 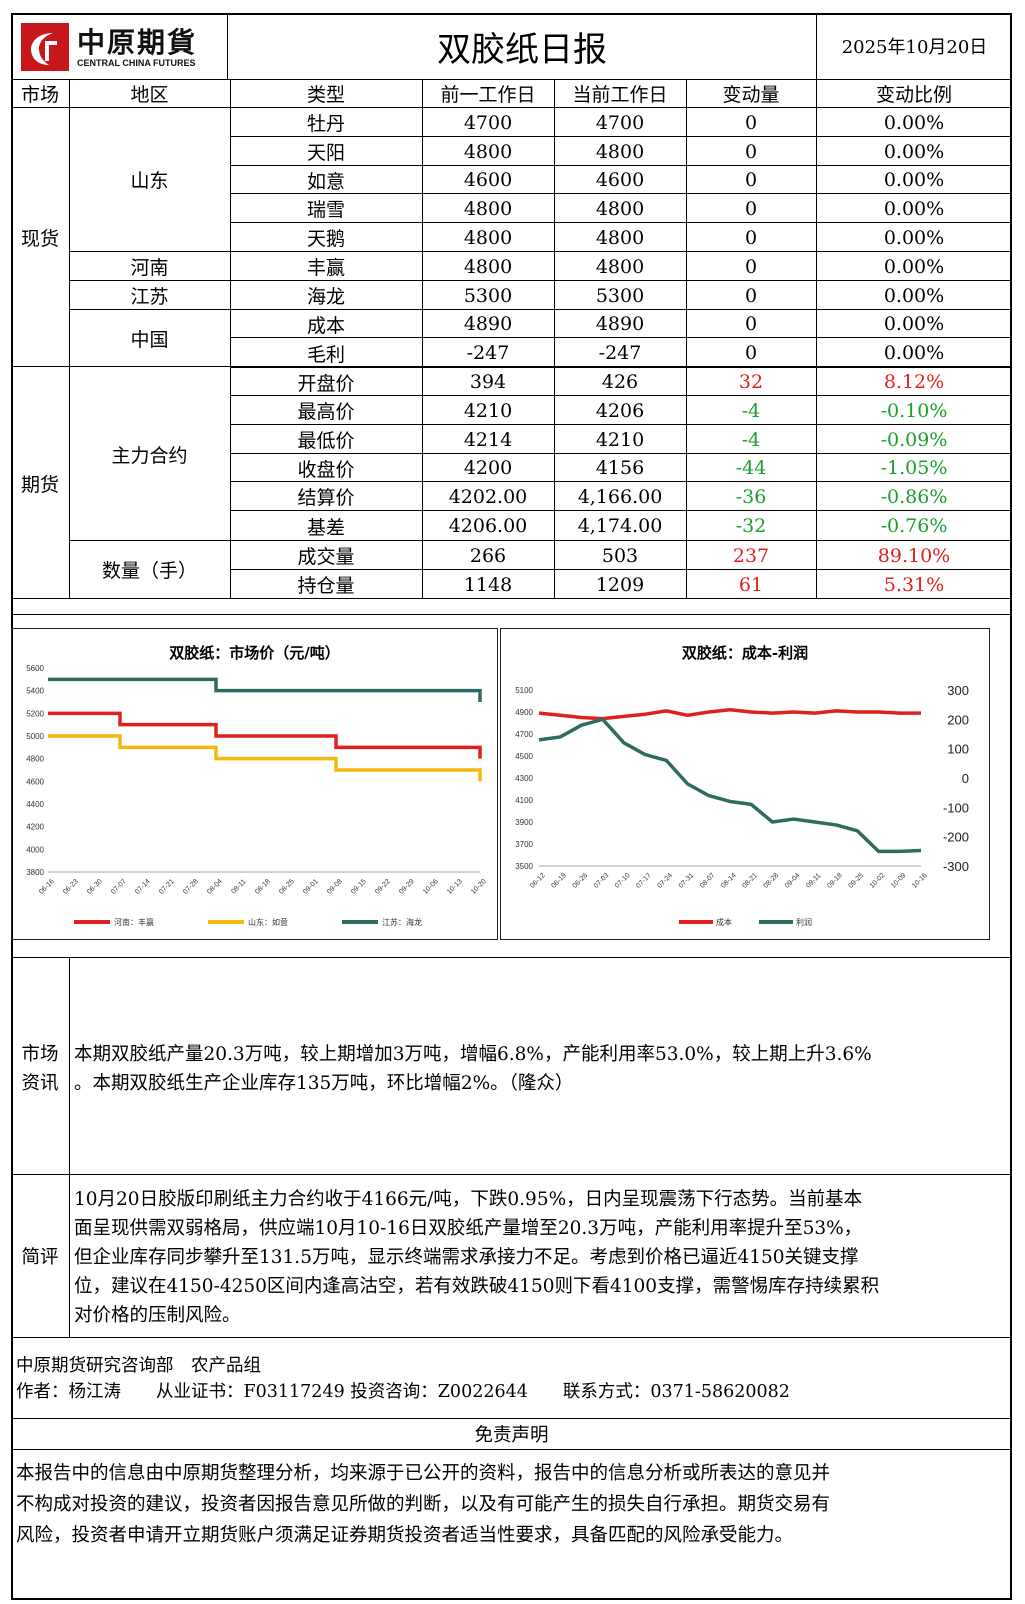 What do you see at coordinates (524, 844) in the screenshot?
I see `y-tick-label-left: 3700` at bounding box center [524, 844].